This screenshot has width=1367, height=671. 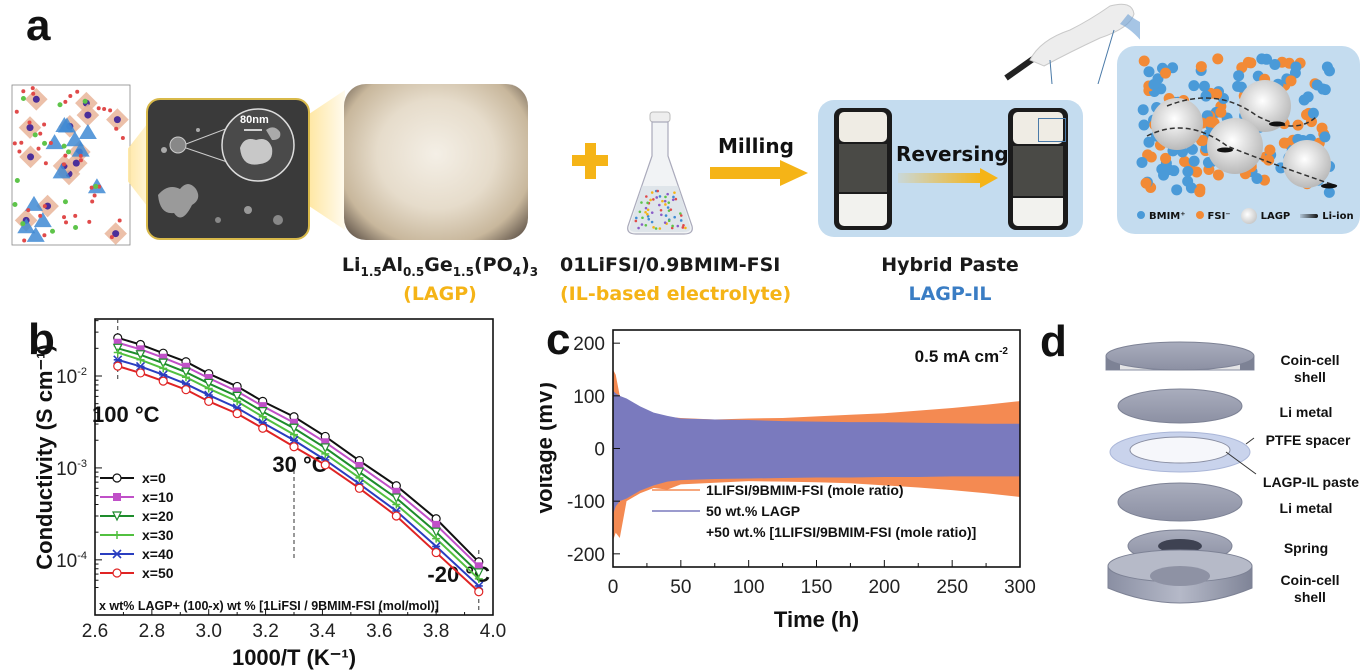 I want to click on reversing-label: Reversing, so click(x=952, y=154).